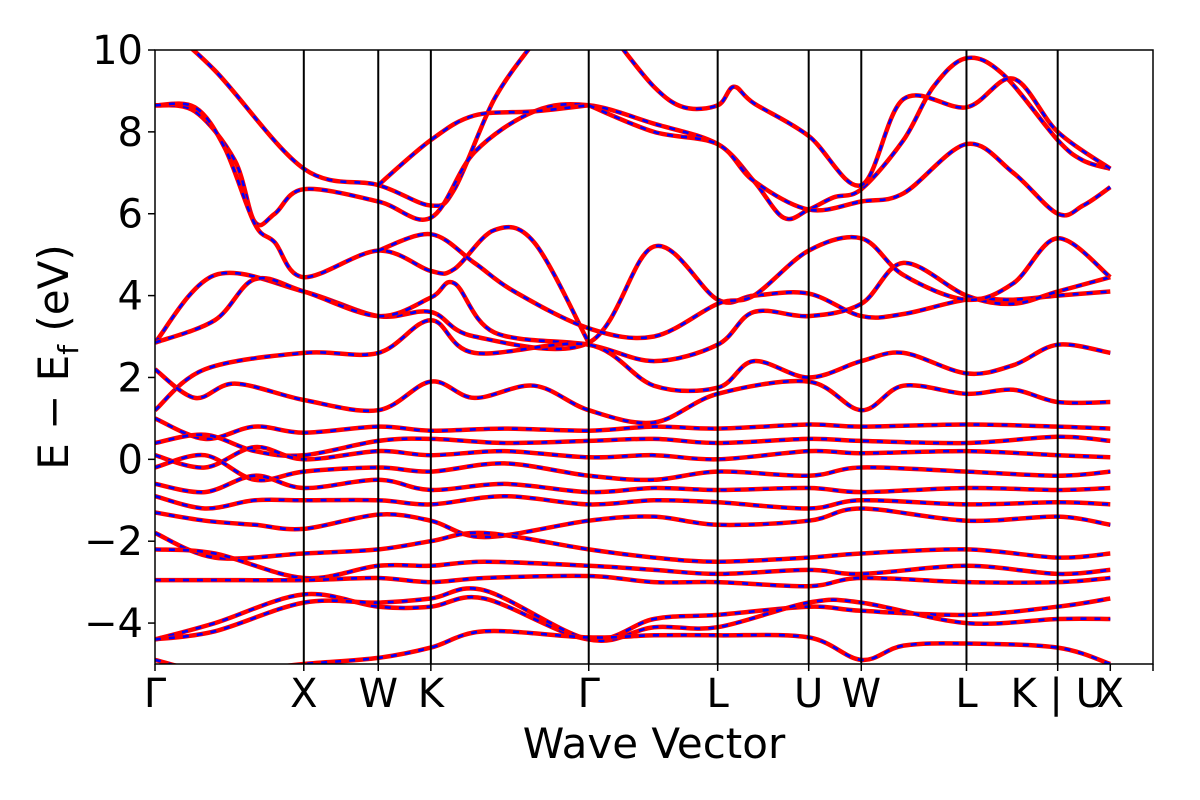  What do you see at coordinates (633, 484) in the screenshot?
I see `band-11-dashed` at bounding box center [633, 484].